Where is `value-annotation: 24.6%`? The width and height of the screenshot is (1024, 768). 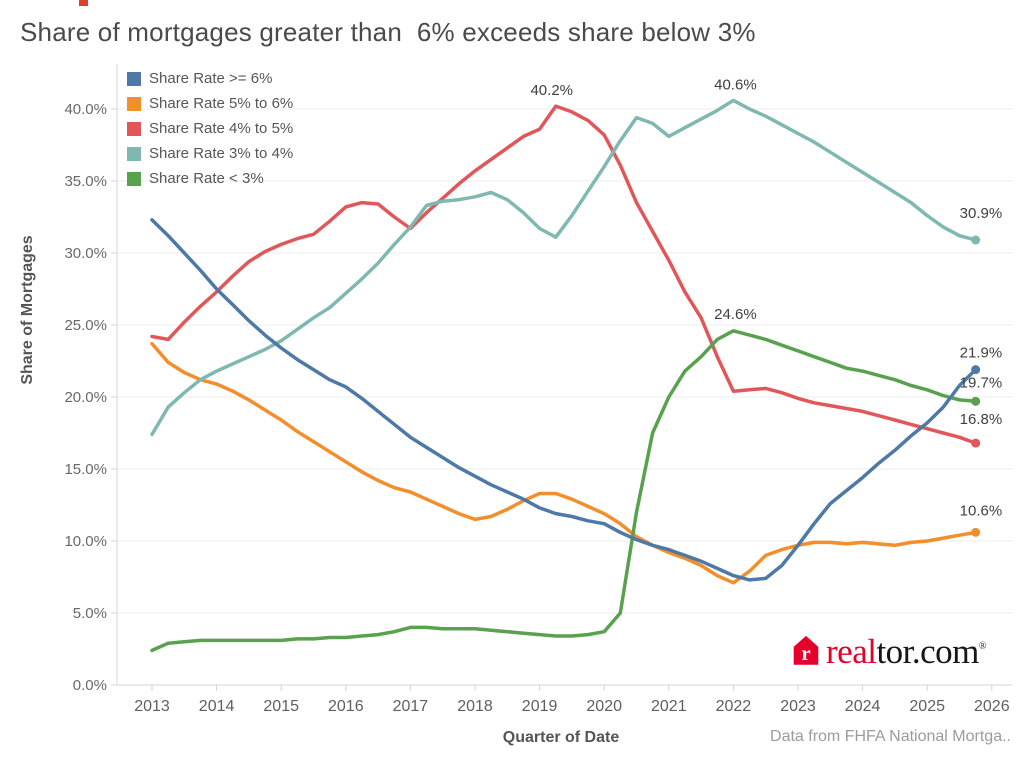
value-annotation: 24.6% is located at coordinates (735, 314).